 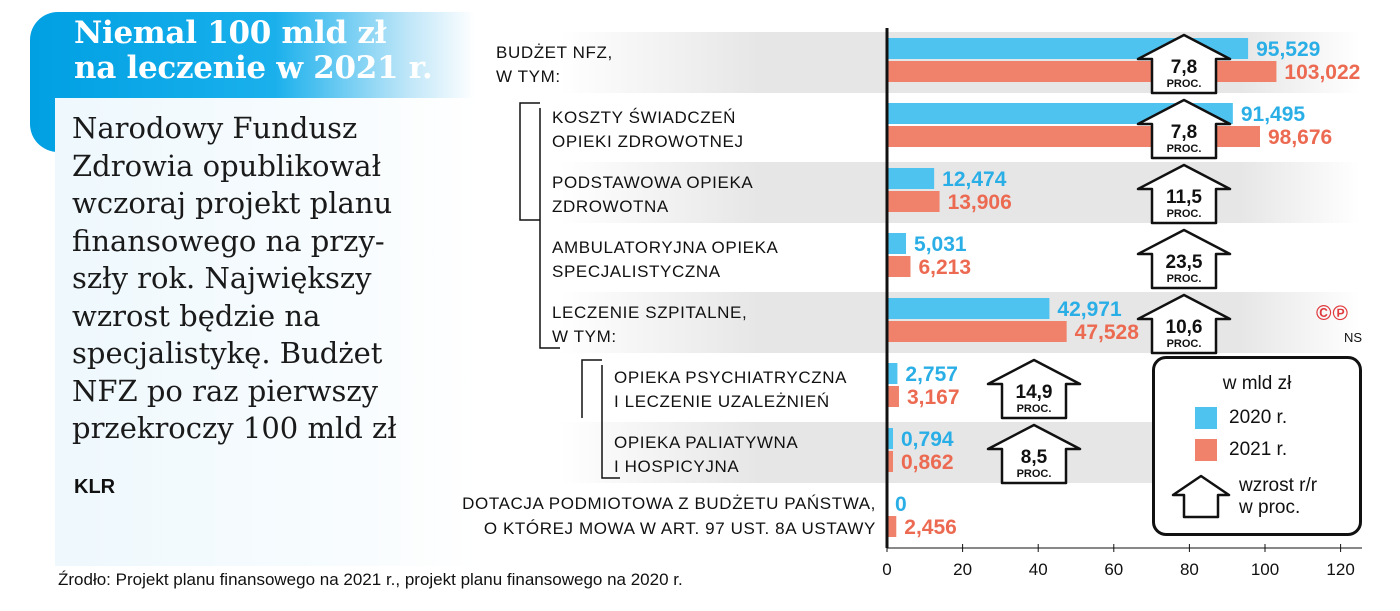 What do you see at coordinates (962, 569) in the screenshot?
I see `x-tick-label: 20` at bounding box center [962, 569].